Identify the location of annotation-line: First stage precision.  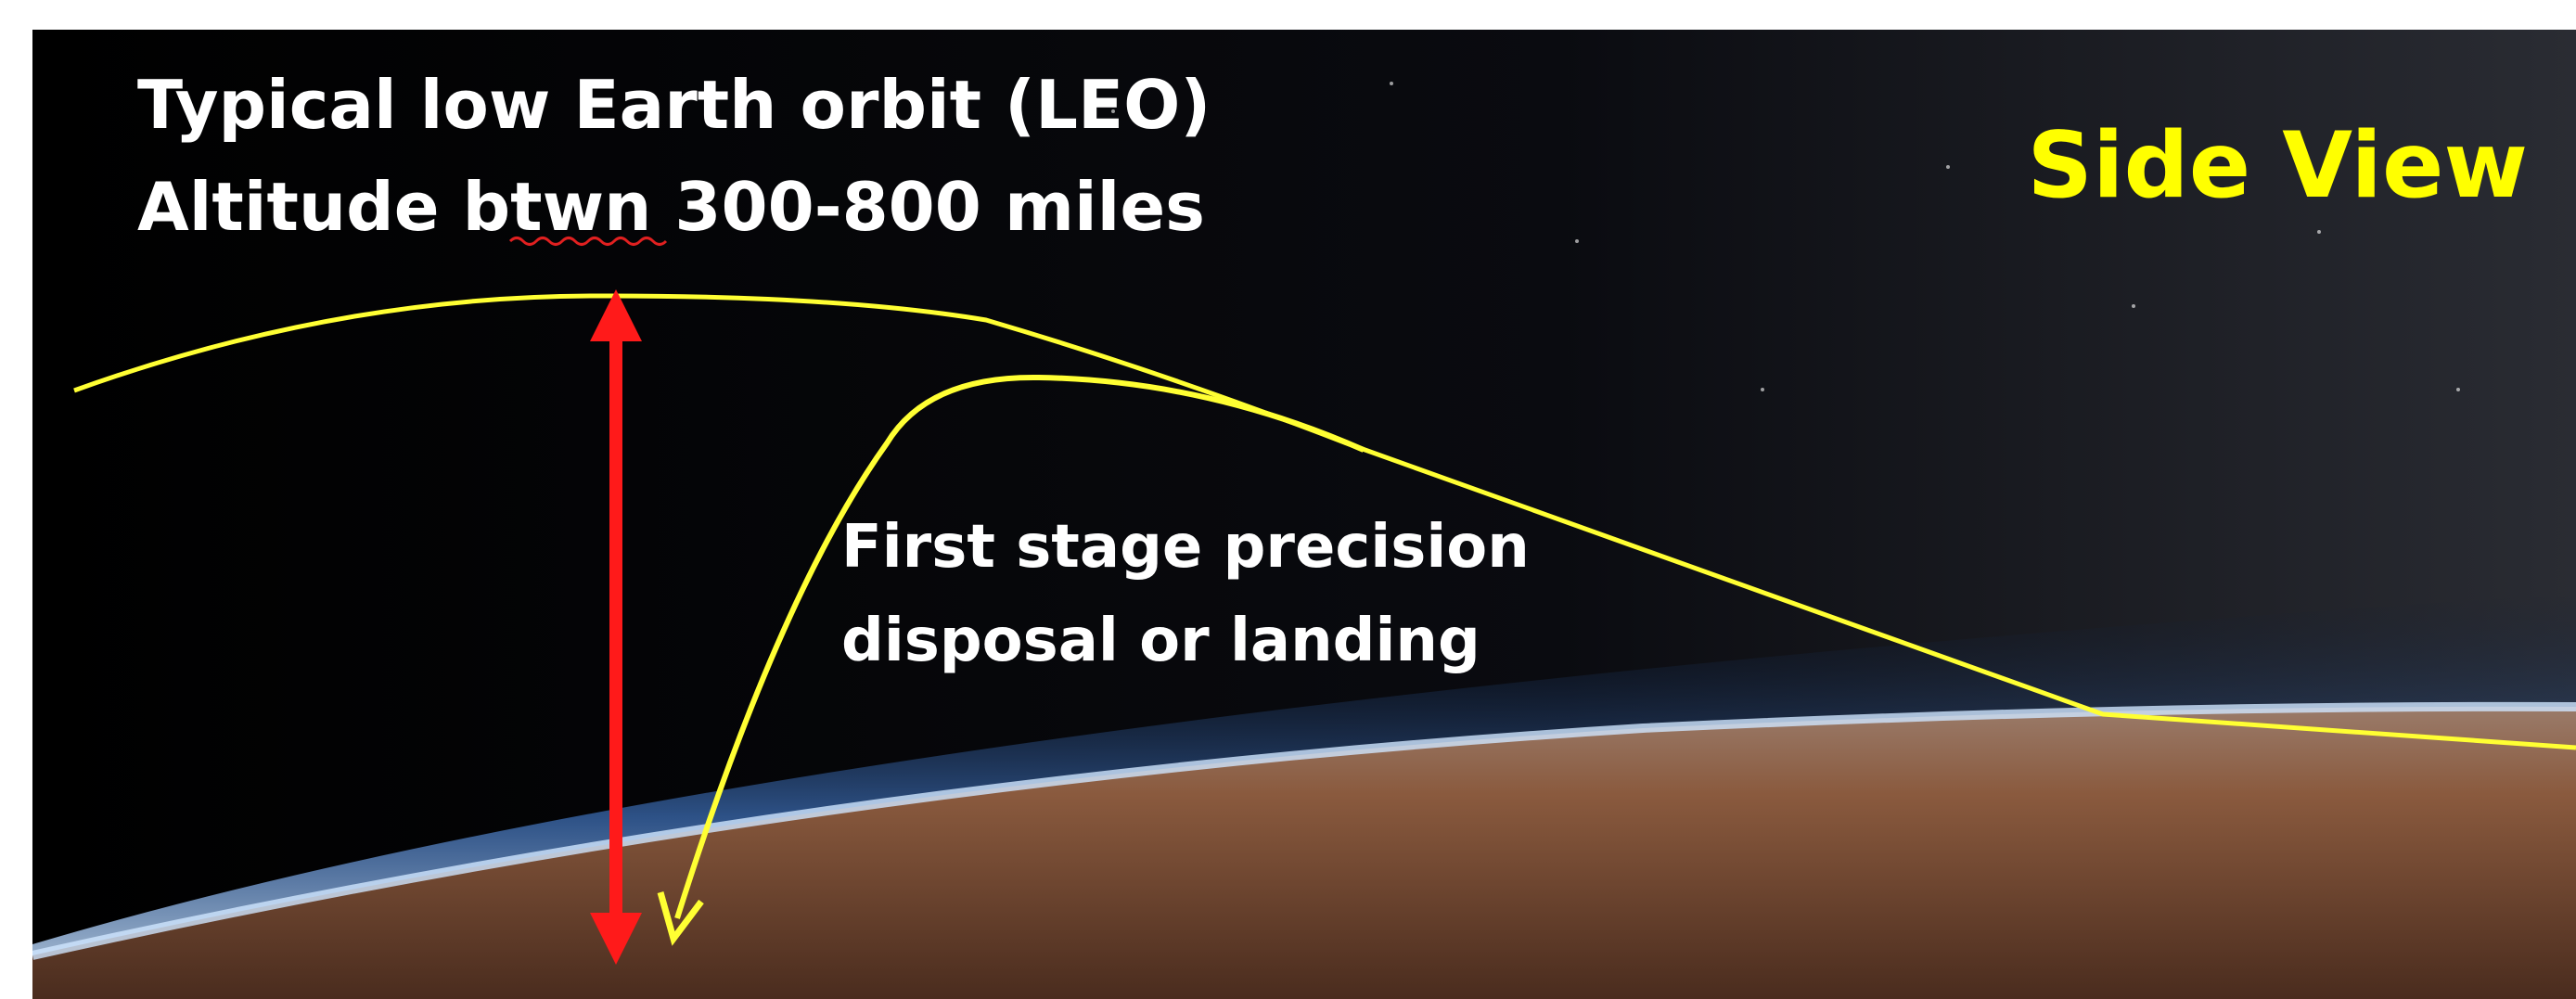
(1185, 547).